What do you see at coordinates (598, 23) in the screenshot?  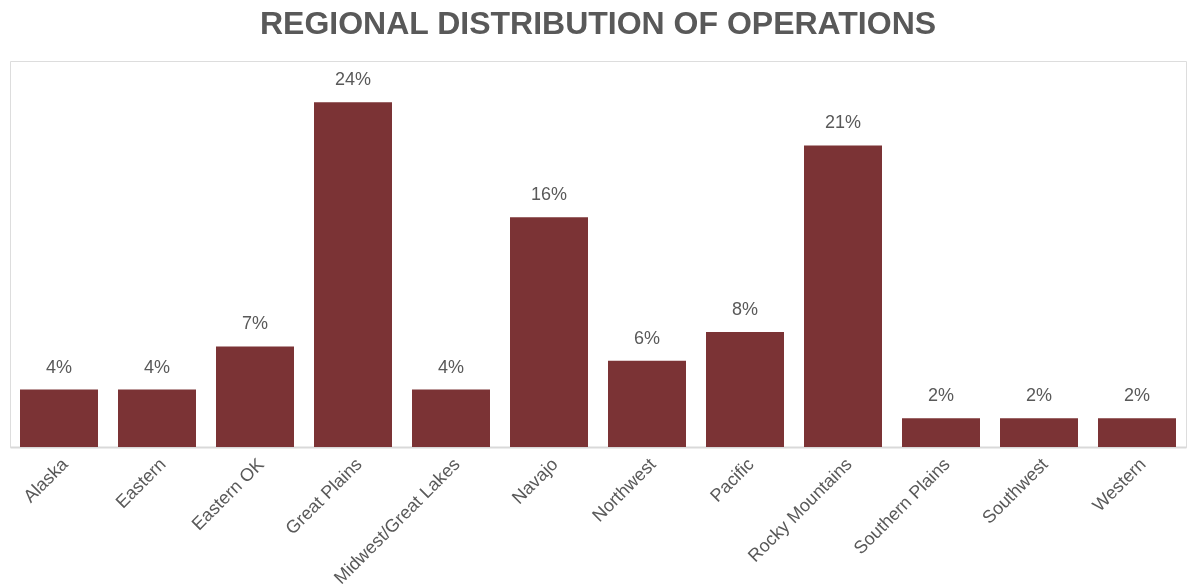 I see `chart-title: REGIONAL DISTRIBUTION OF OPERATIONS` at bounding box center [598, 23].